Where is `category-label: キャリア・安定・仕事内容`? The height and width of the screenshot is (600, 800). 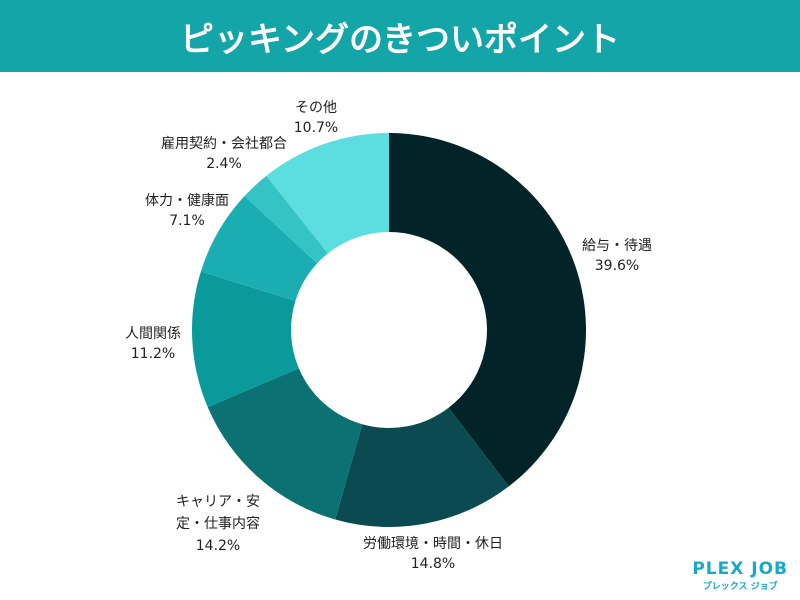
category-label: キャリア・安定・仕事内容 is located at coordinates (218, 513).